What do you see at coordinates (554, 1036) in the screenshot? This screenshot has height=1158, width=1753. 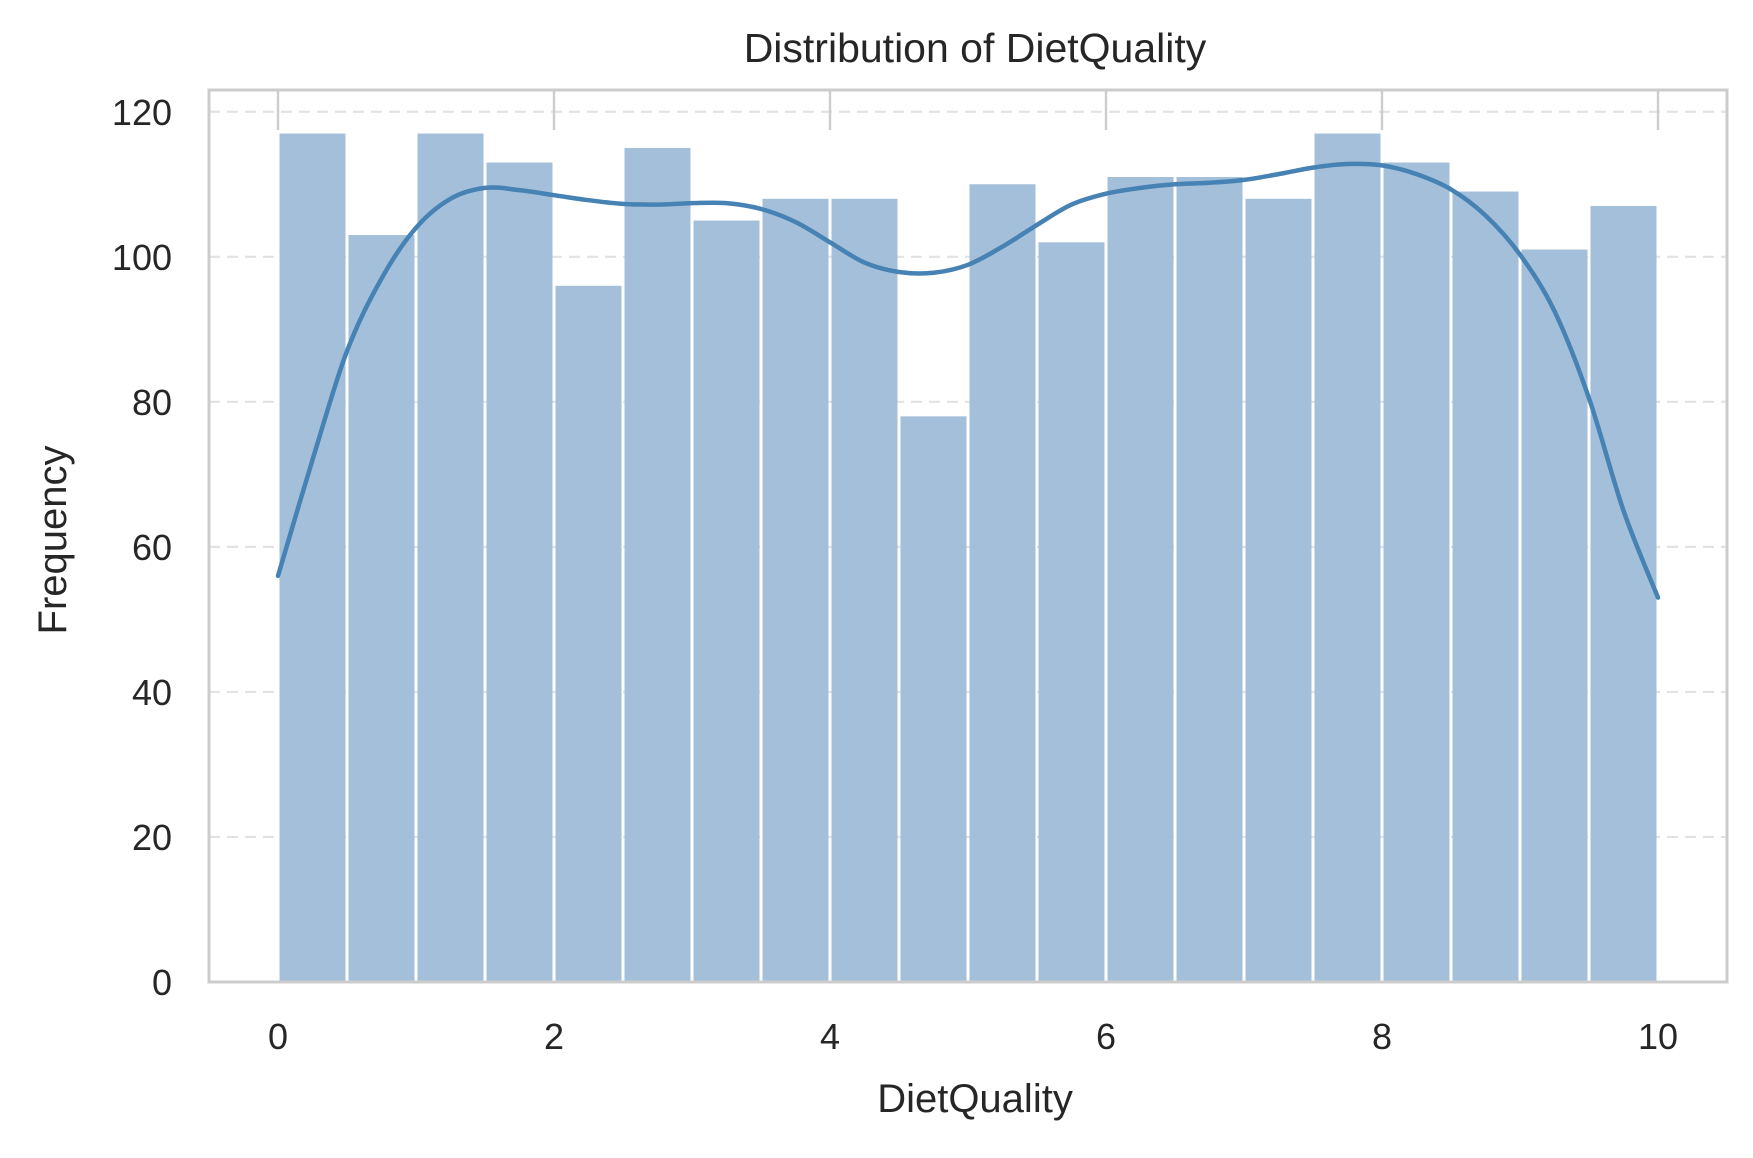 I see `x-tick-label: 2` at bounding box center [554, 1036].